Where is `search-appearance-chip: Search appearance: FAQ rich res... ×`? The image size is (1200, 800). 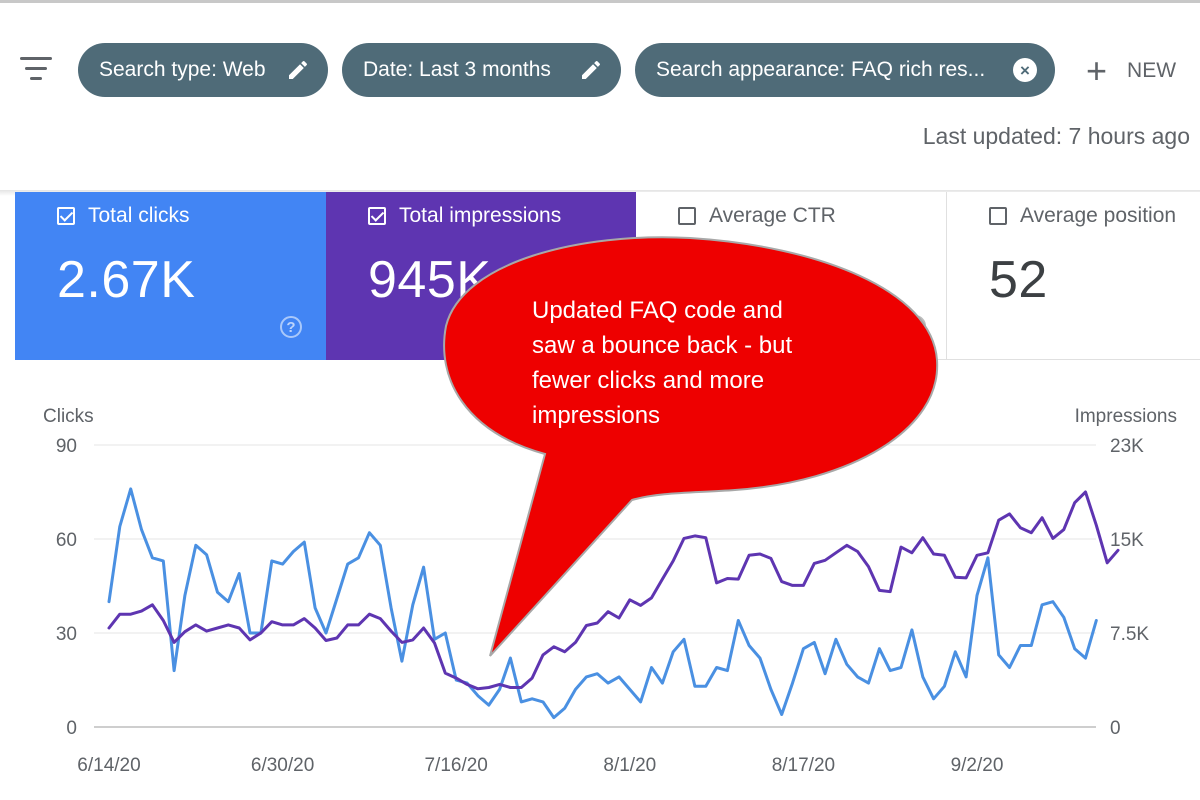
search-appearance-chip: Search appearance: FAQ rich res... × is located at coordinates (845, 70).